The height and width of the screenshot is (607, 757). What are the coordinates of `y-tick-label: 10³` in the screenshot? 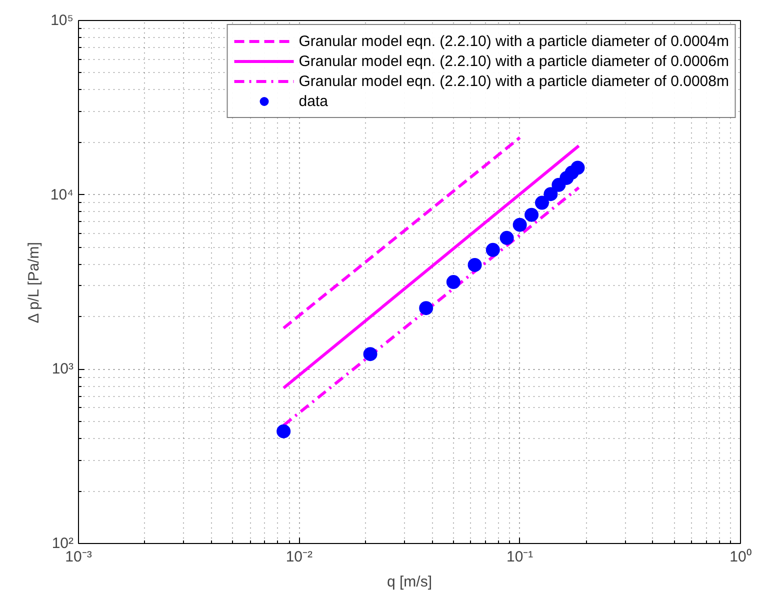 It's located at (63, 369).